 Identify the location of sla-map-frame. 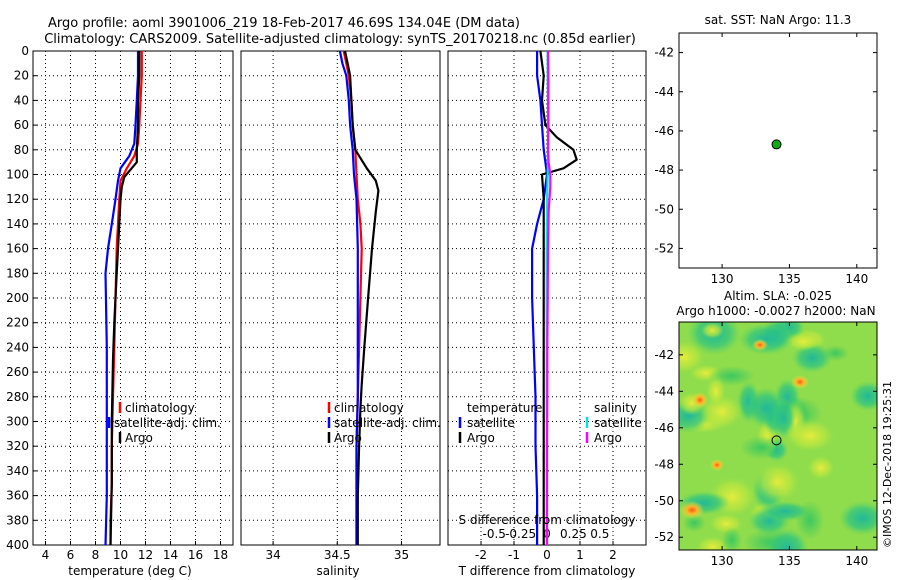
(778, 436).